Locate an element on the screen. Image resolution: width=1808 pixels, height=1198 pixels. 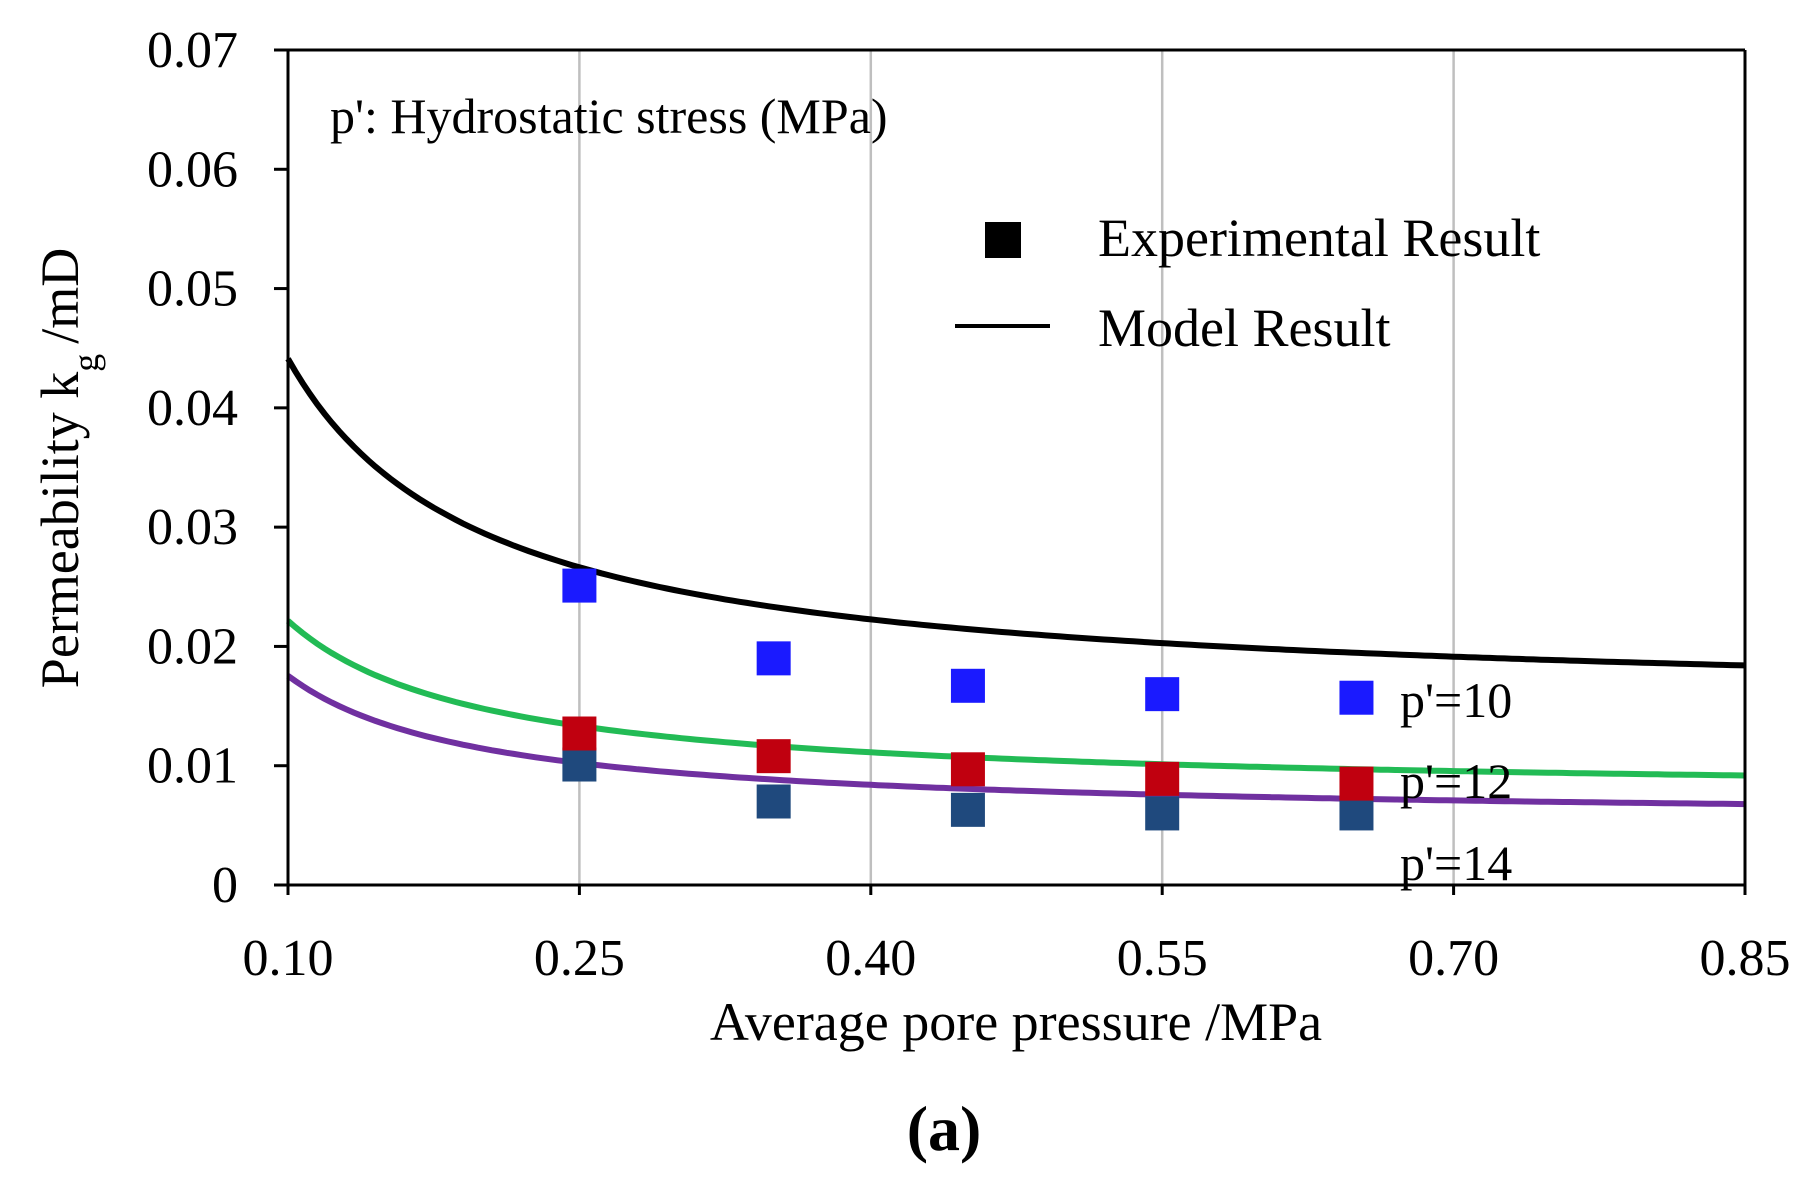
series-label-p10: p'=10 is located at coordinates (1456, 700).